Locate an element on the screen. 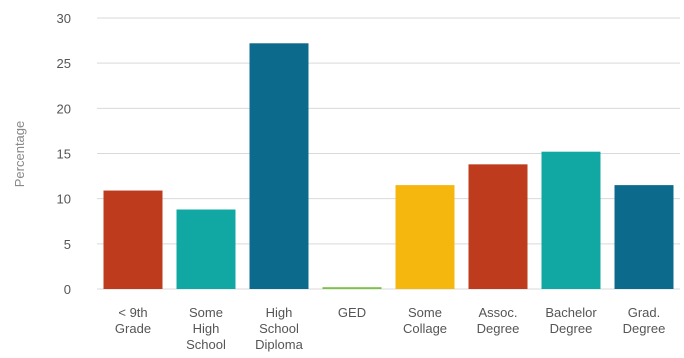 The image size is (684, 358). x-category-label: High School Diploma is located at coordinates (279, 328).